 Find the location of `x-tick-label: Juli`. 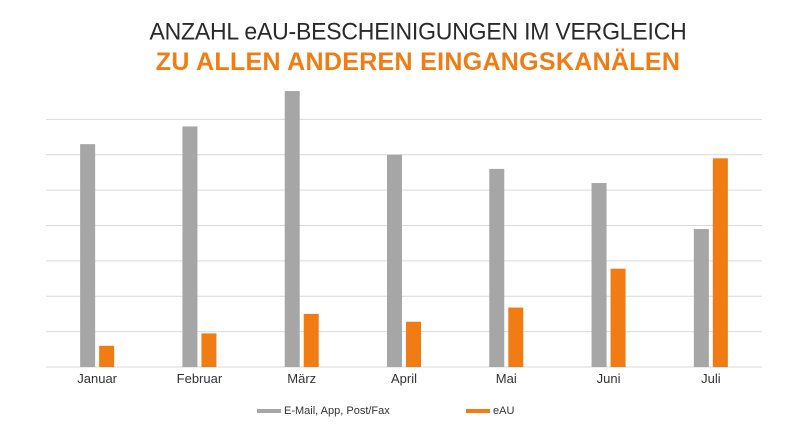

x-tick-label: Juli is located at coordinates (711, 378).